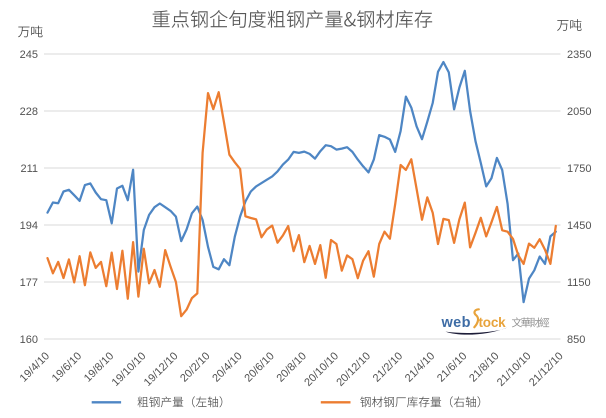  I want to click on svg-text: 1150, so click(579, 283).